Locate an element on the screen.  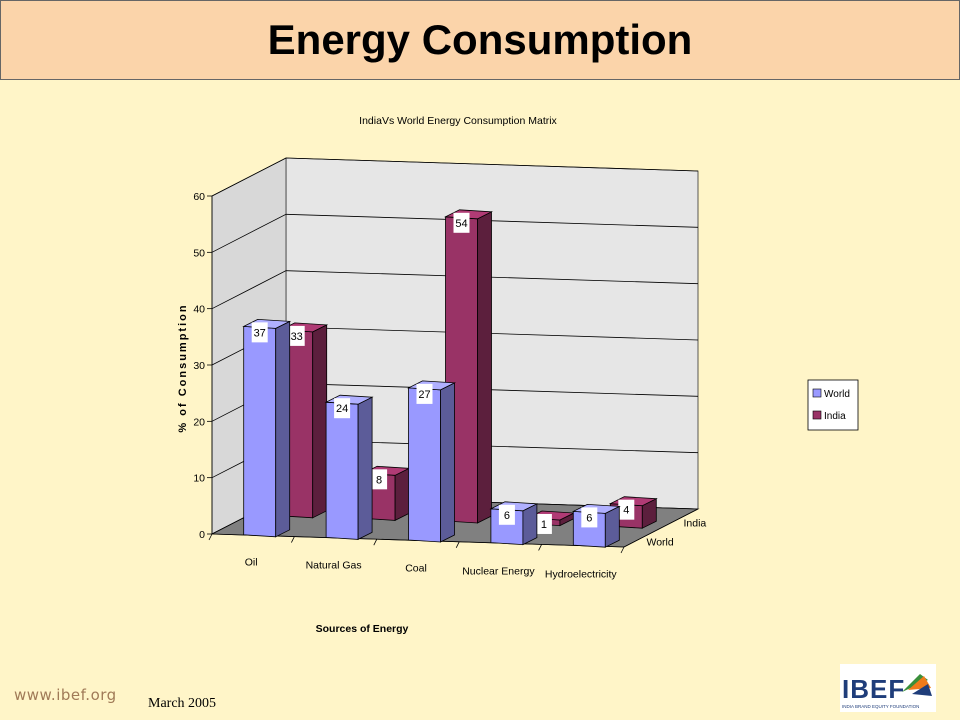
data-label: 4 is located at coordinates (626, 511).